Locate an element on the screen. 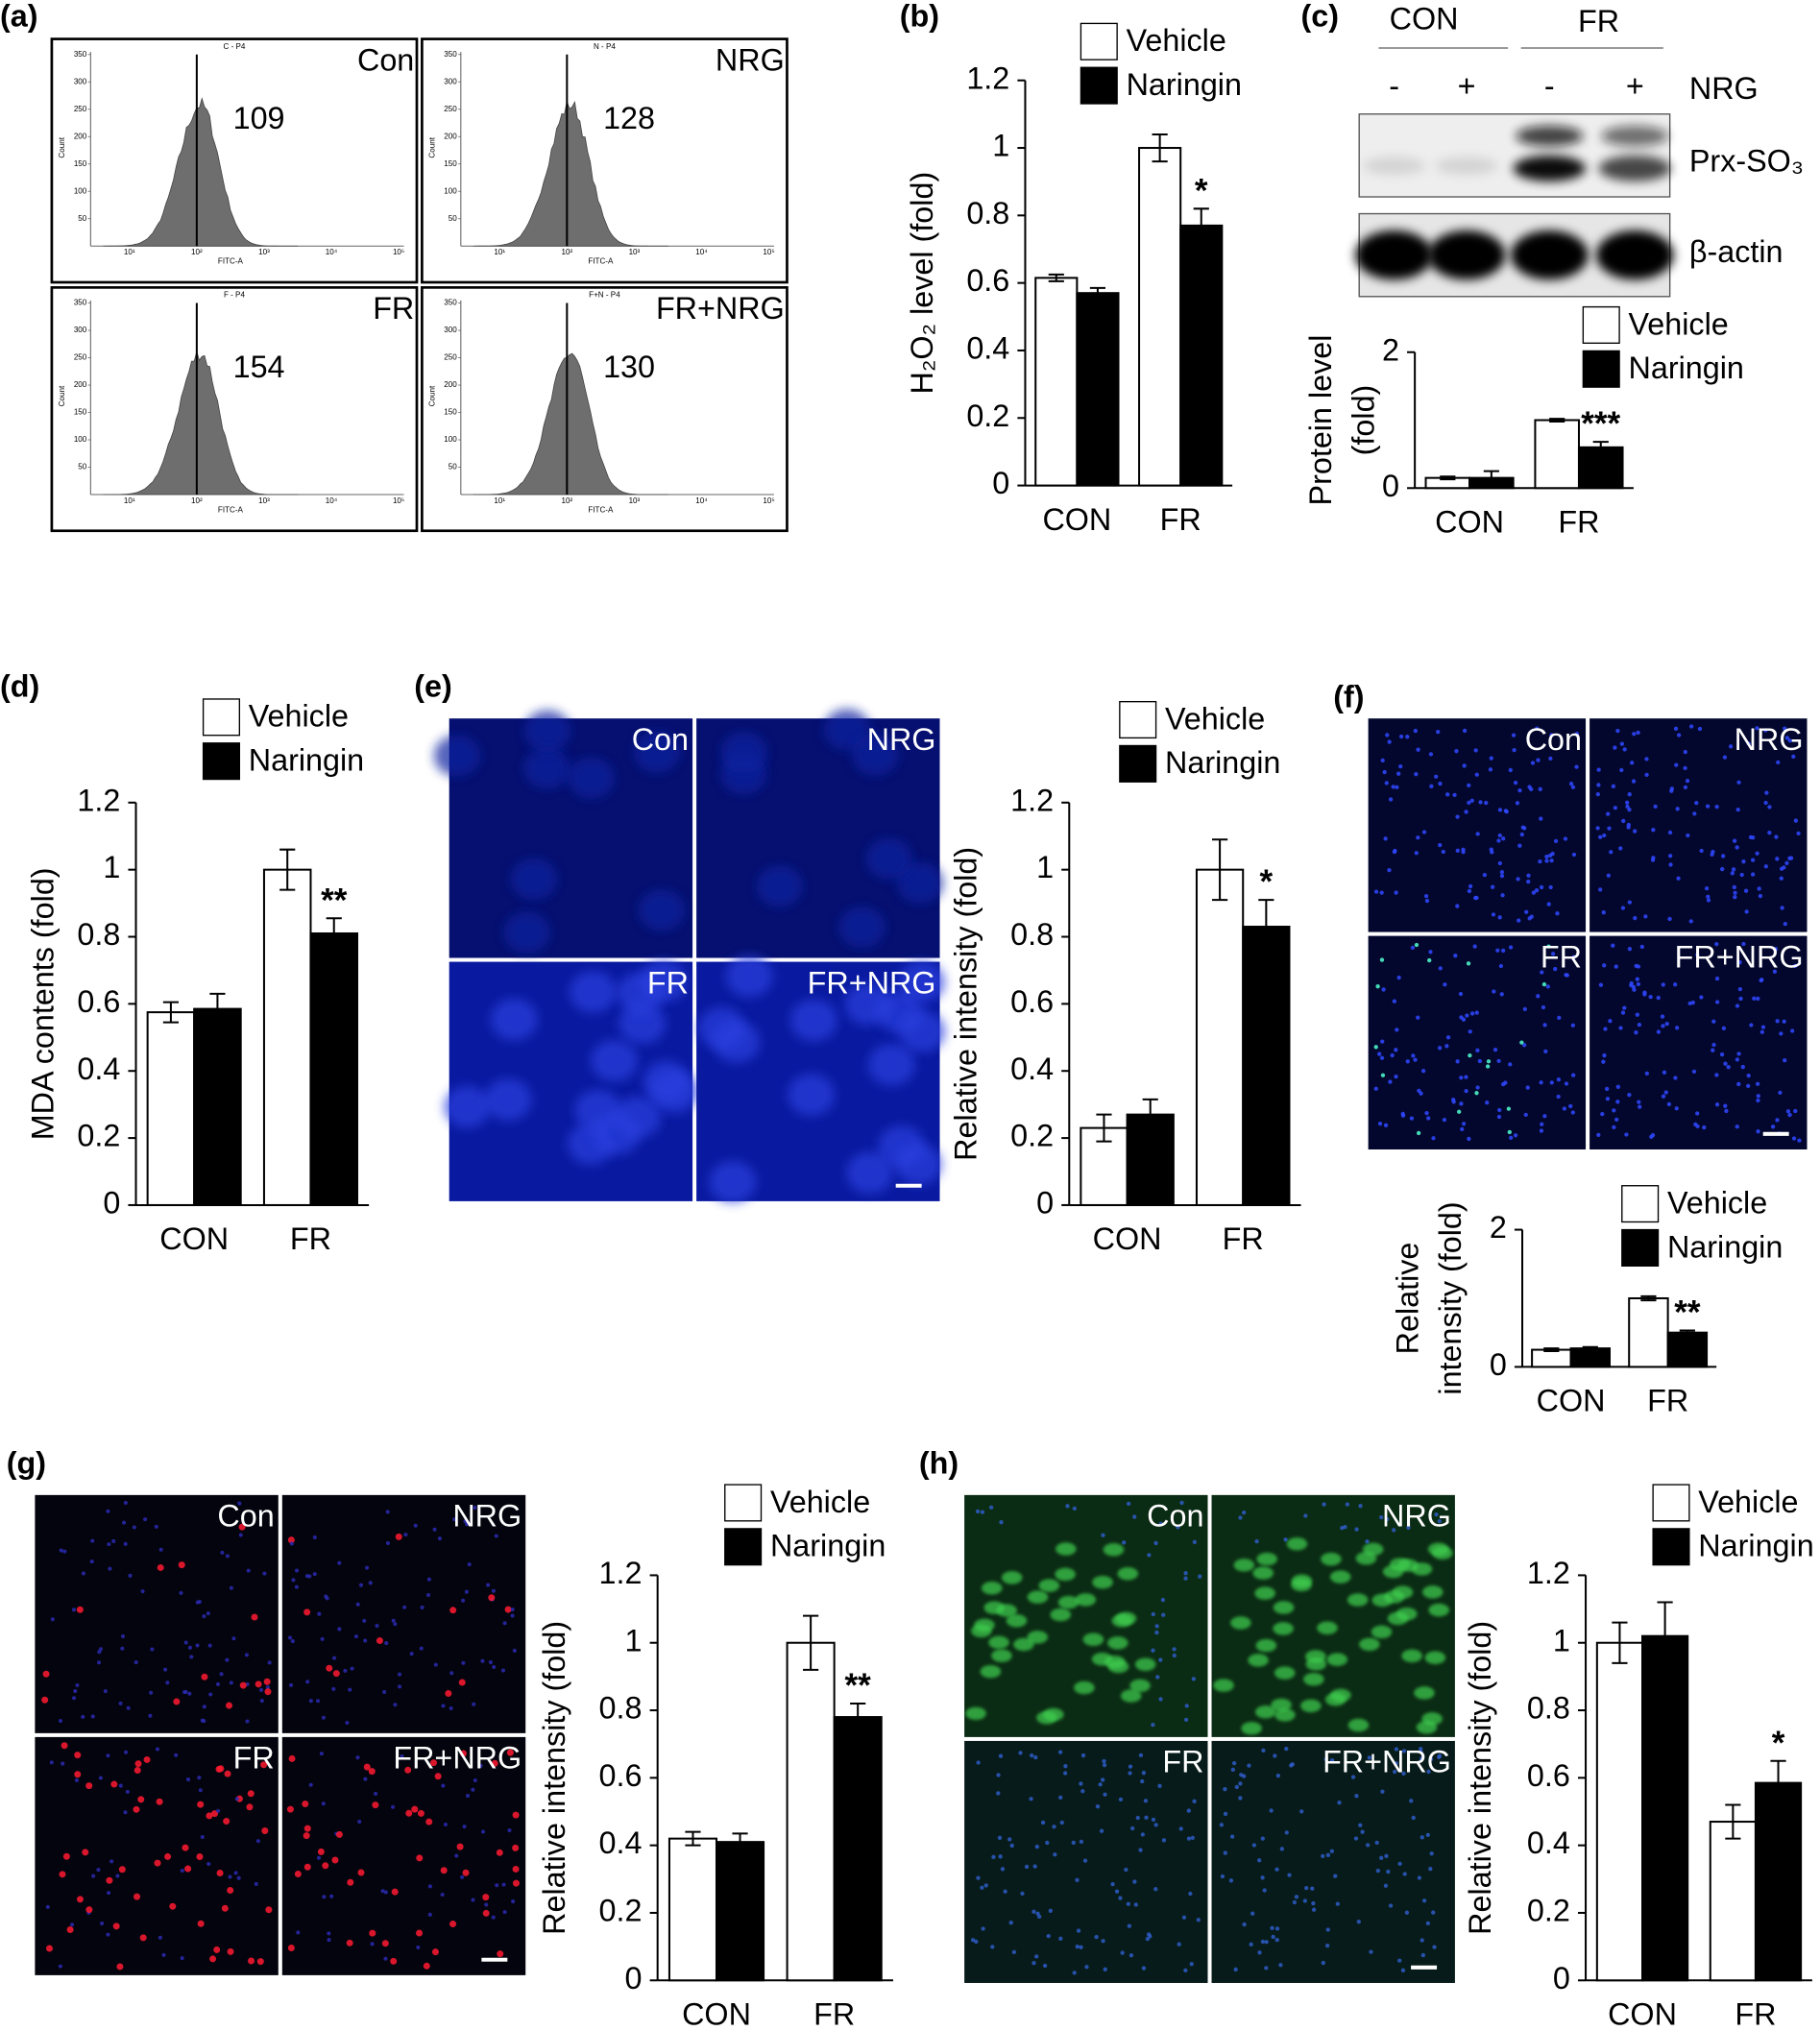  legend-label: Vehicle is located at coordinates (820, 1502).